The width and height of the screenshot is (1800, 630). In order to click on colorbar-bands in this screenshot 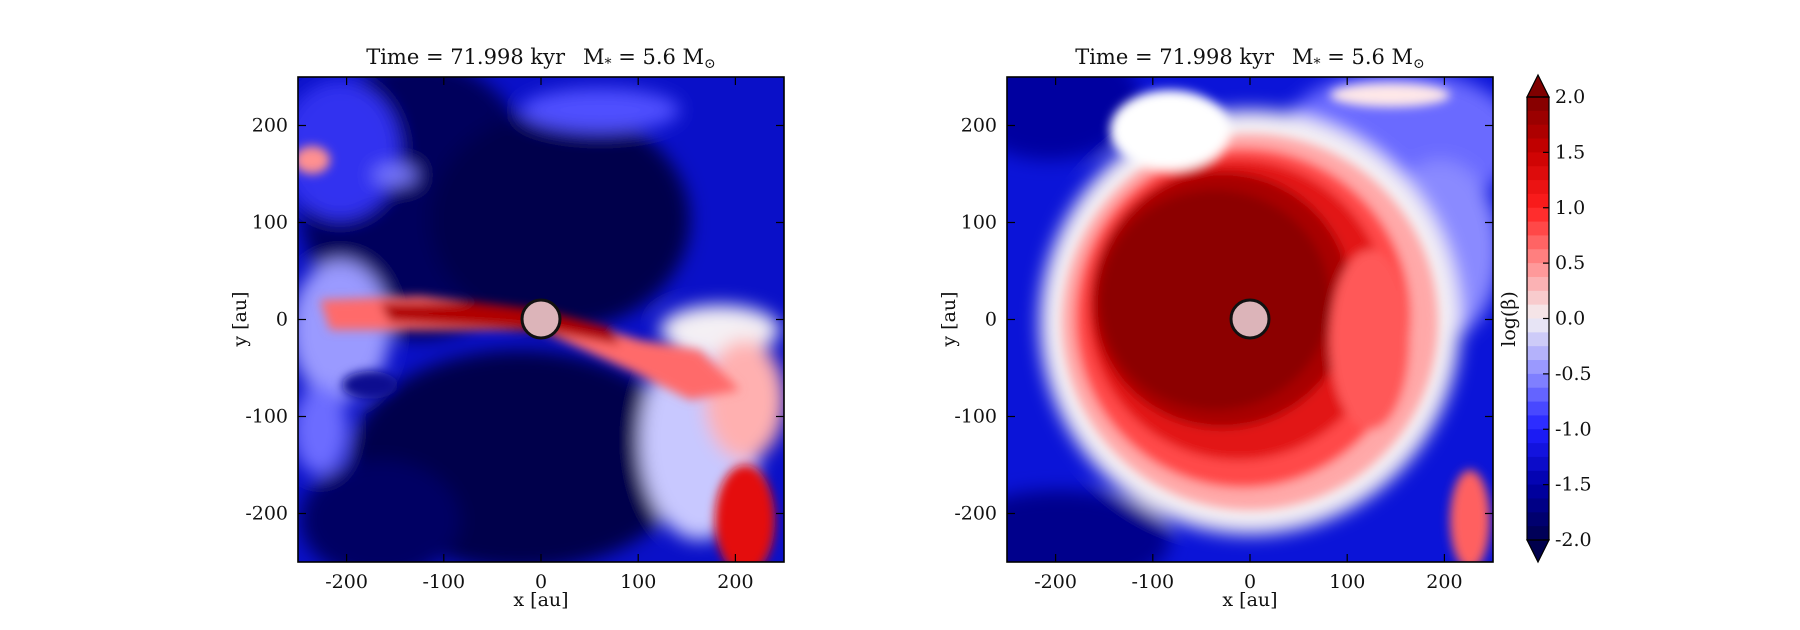, I will do `click(1538, 319)`.